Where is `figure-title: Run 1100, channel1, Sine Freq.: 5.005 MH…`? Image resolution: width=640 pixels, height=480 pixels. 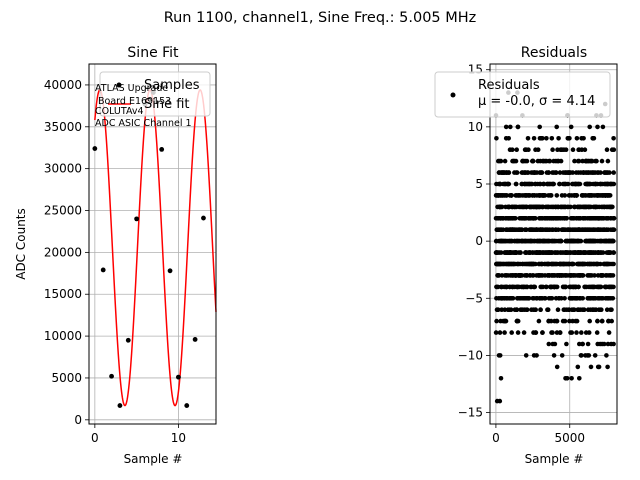
figure-title: Run 1100, channel1, Sine Freq.: 5.005 MH… is located at coordinates (320, 18).